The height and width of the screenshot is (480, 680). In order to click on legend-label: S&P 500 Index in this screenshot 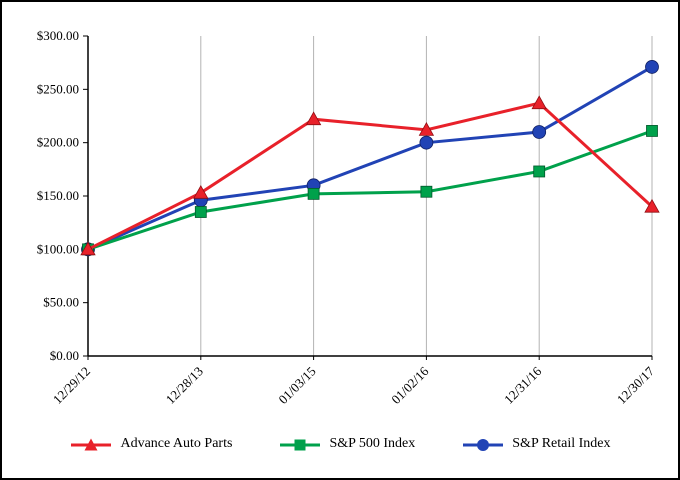, I will do `click(372, 443)`.